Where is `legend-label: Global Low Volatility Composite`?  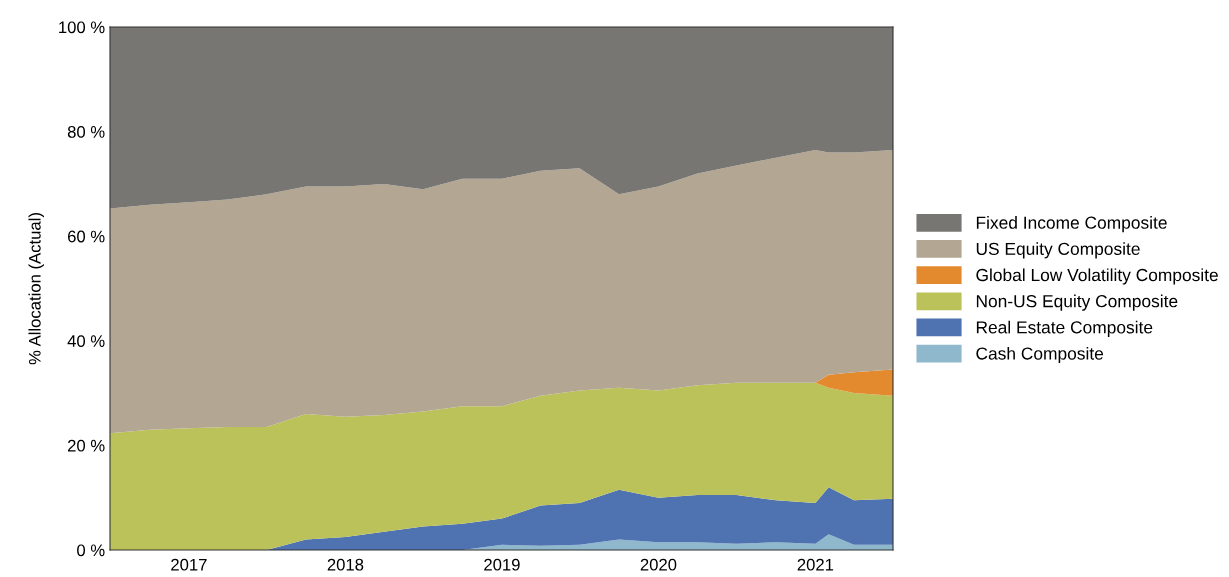 legend-label: Global Low Volatility Composite is located at coordinates (1097, 276).